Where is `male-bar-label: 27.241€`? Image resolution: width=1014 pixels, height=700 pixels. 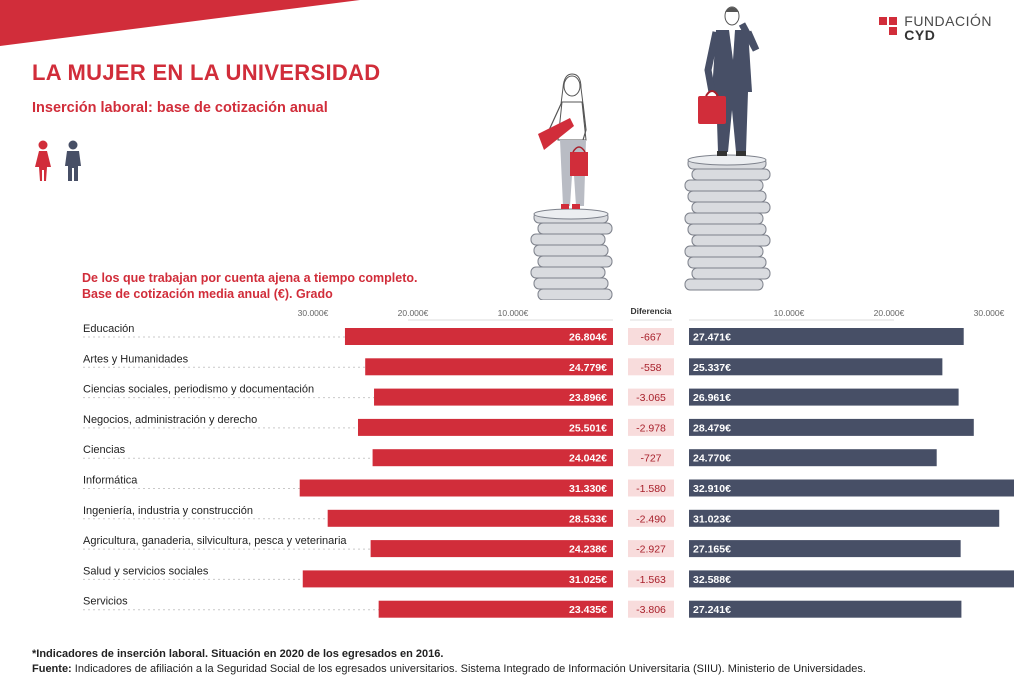 male-bar-label: 27.241€ is located at coordinates (712, 610).